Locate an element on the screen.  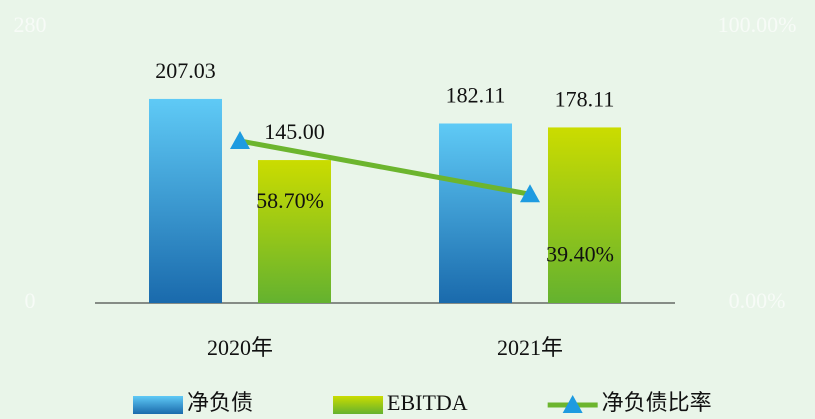
legend-marker is located at coordinates (572, 404).